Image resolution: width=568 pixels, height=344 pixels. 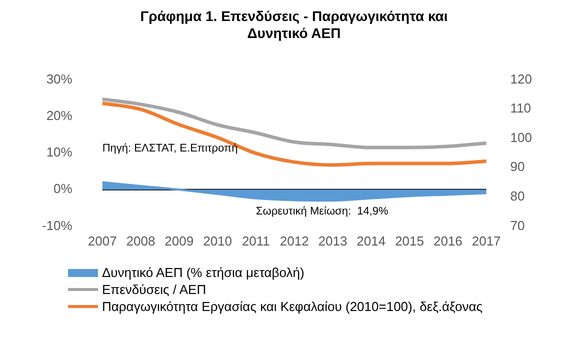 What do you see at coordinates (294, 134) in the screenshot?
I see `line-series` at bounding box center [294, 134].